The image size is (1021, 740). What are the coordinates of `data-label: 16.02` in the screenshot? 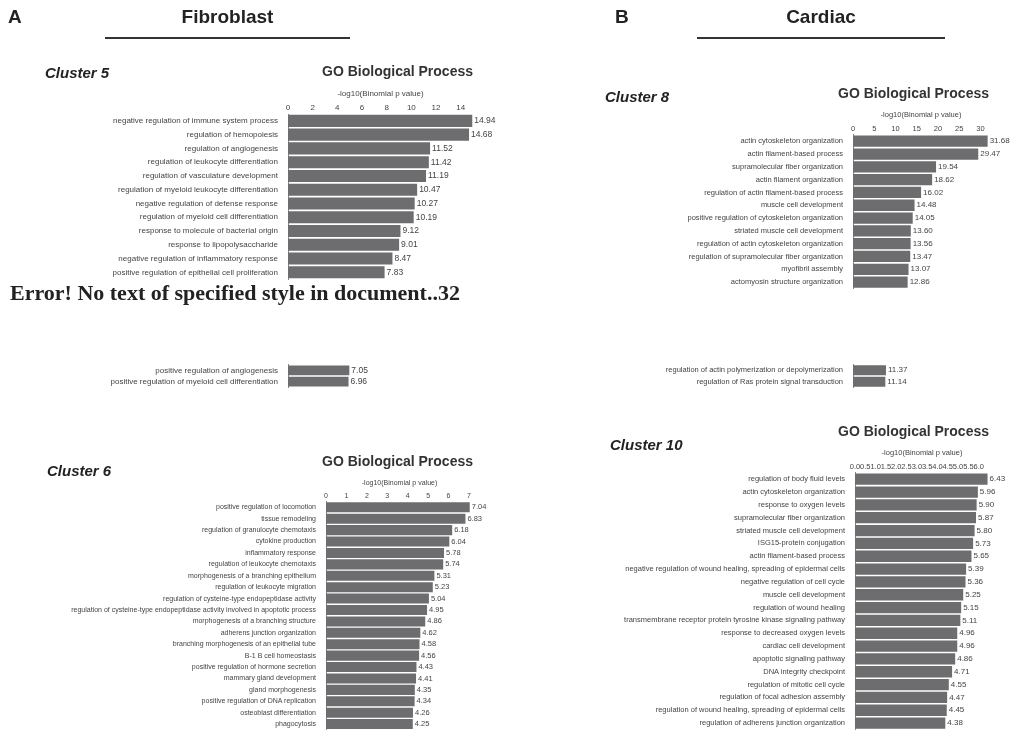 It's located at (933, 192).